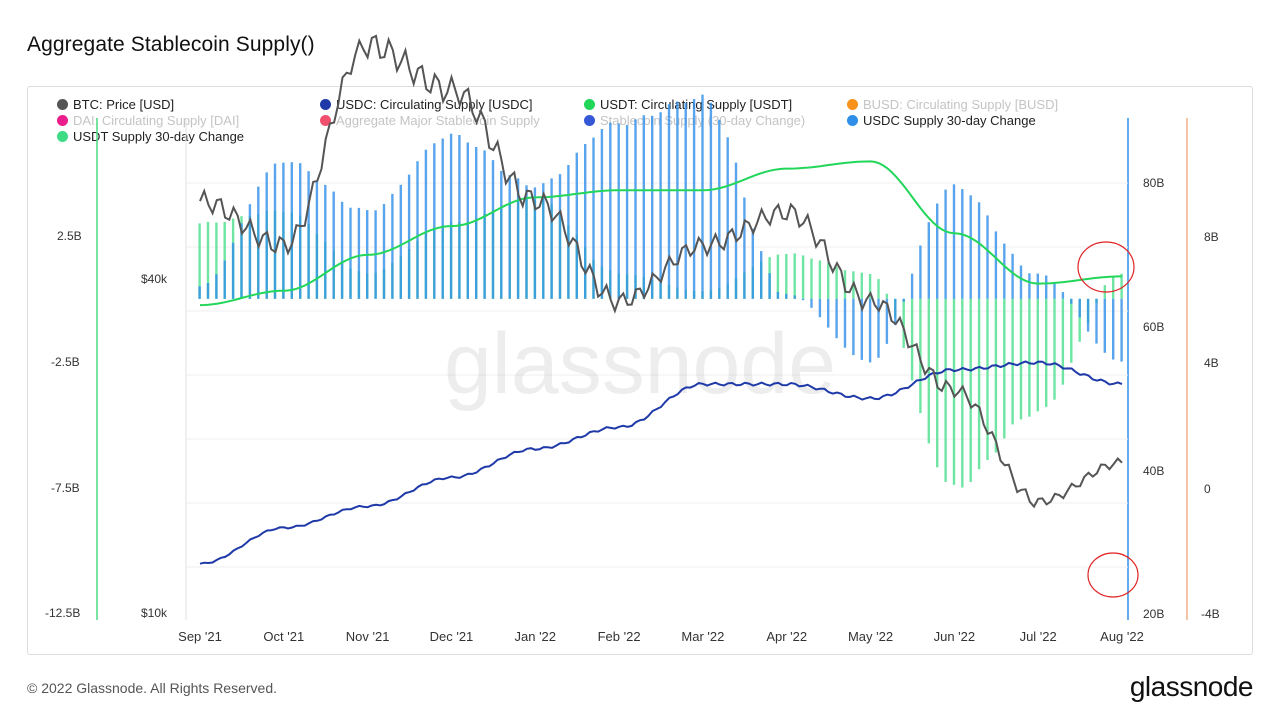  Describe the element at coordinates (148, 120) in the screenshot. I see `legend-item-dai-supply: DAI: Circulating Supply [DAI]` at that location.